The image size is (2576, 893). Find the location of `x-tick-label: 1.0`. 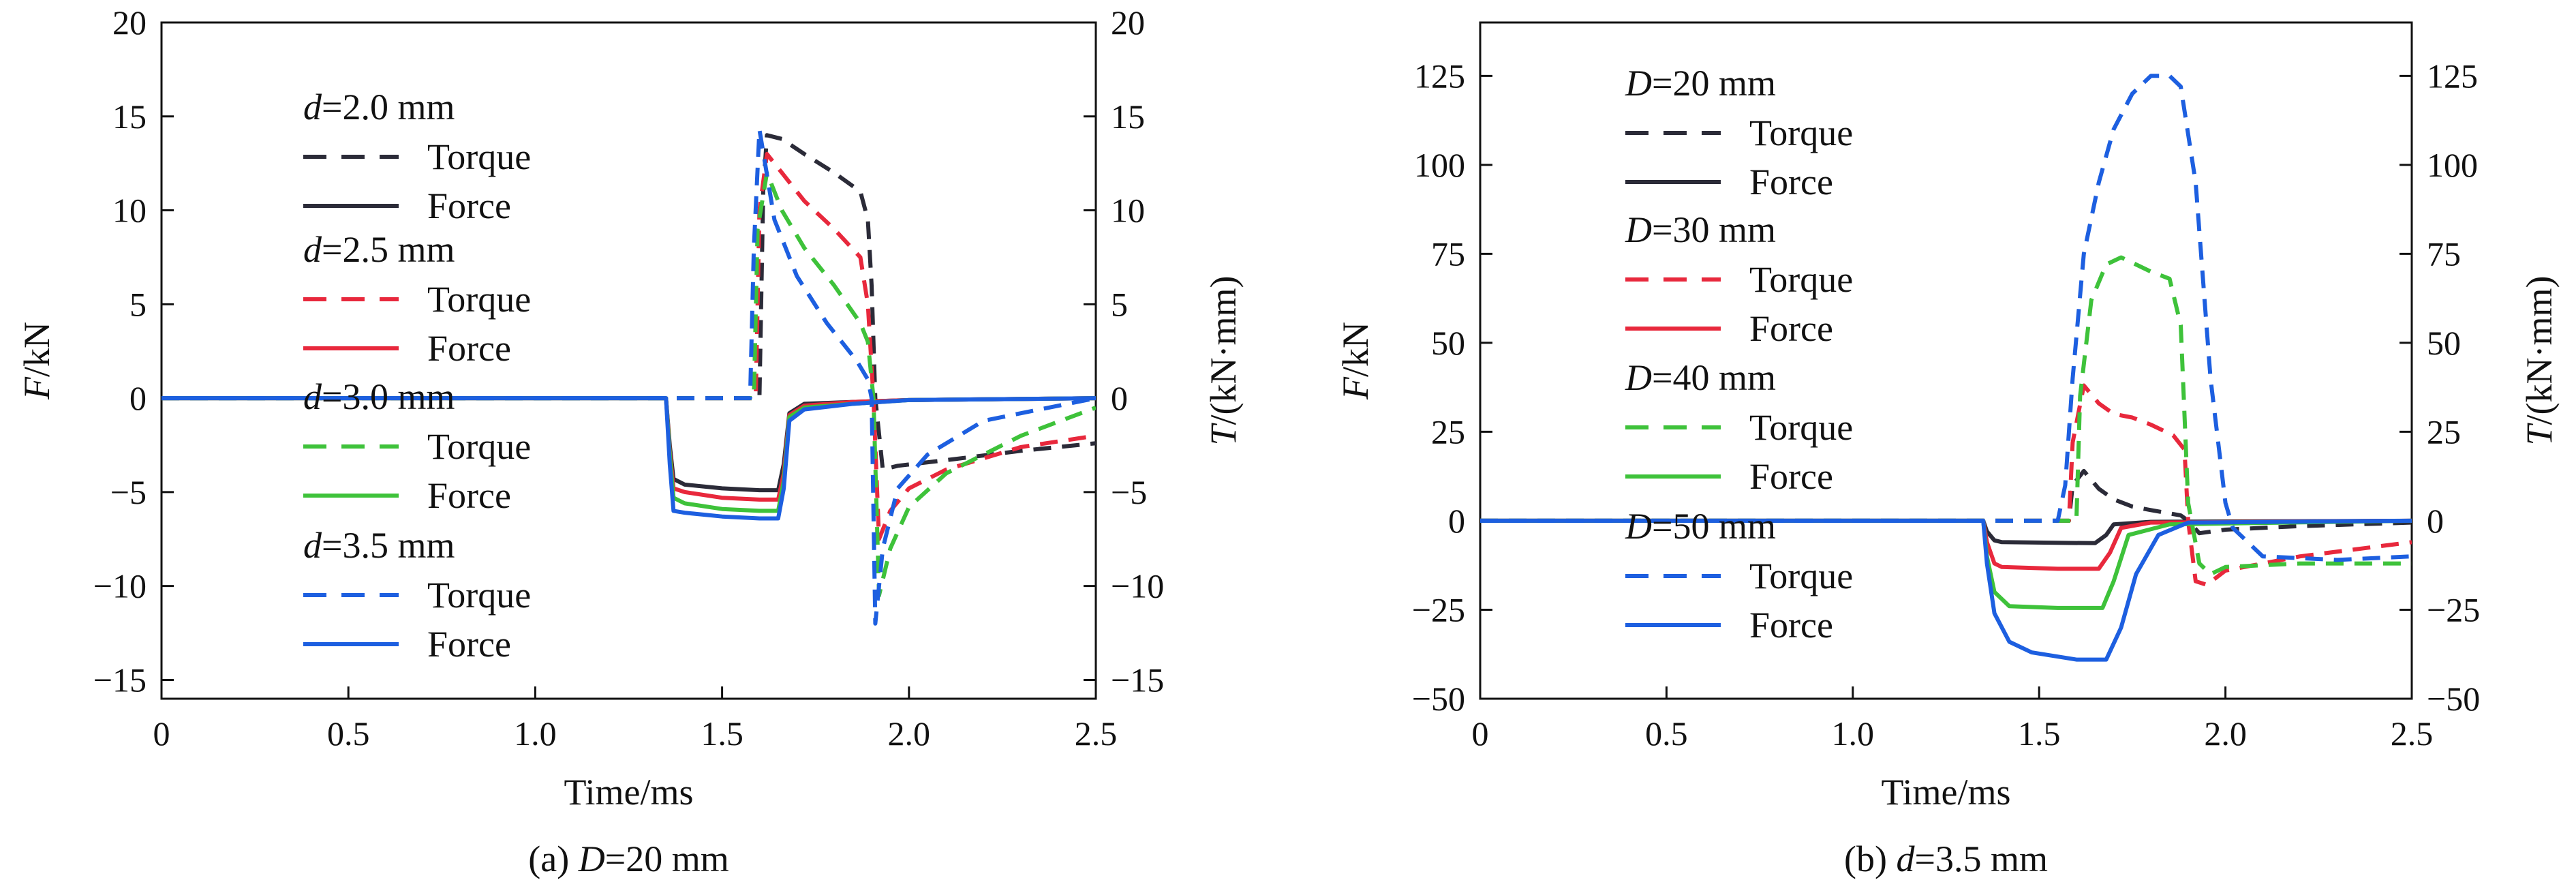

x-tick-label: 1.0 is located at coordinates (535, 733).